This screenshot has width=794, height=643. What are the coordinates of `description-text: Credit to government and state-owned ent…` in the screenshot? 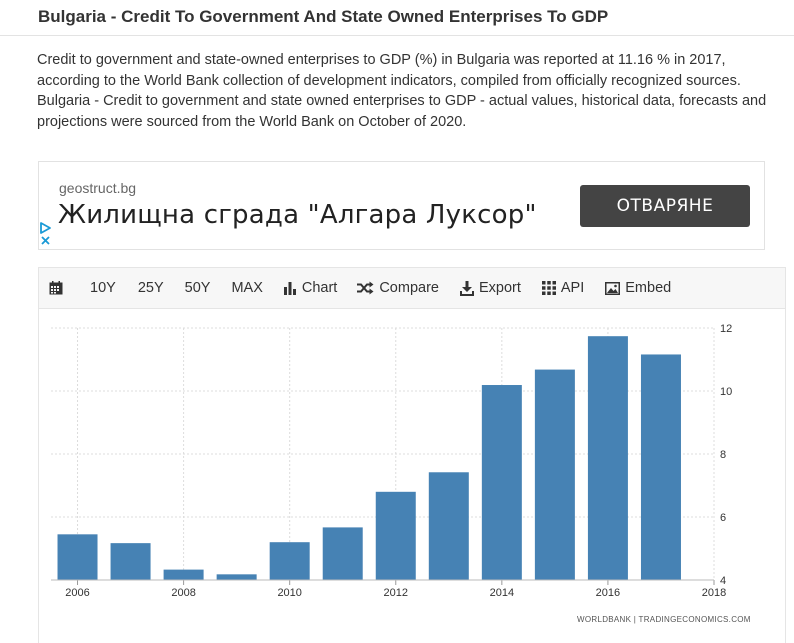 It's located at (402, 91).